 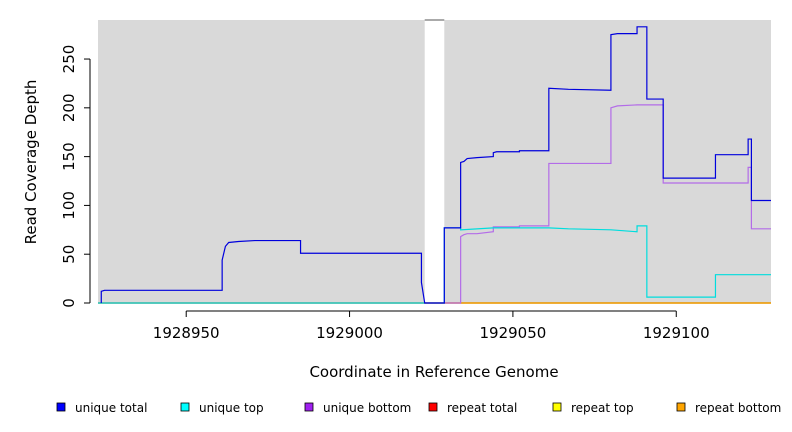 I want to click on gap-region, so click(x=434, y=161).